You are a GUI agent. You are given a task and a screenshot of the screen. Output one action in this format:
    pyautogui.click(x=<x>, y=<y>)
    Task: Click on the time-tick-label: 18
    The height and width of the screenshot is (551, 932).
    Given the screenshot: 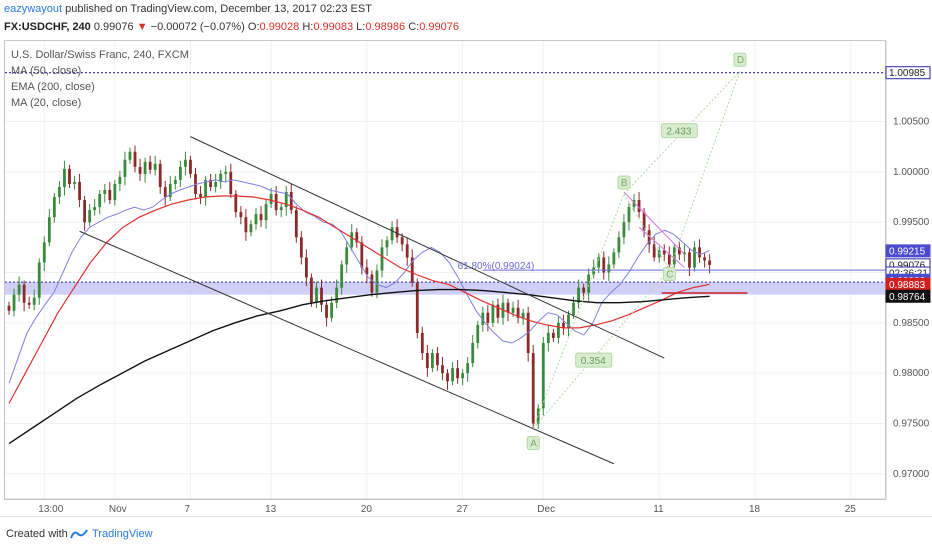 What is the action you would take?
    pyautogui.click(x=755, y=509)
    